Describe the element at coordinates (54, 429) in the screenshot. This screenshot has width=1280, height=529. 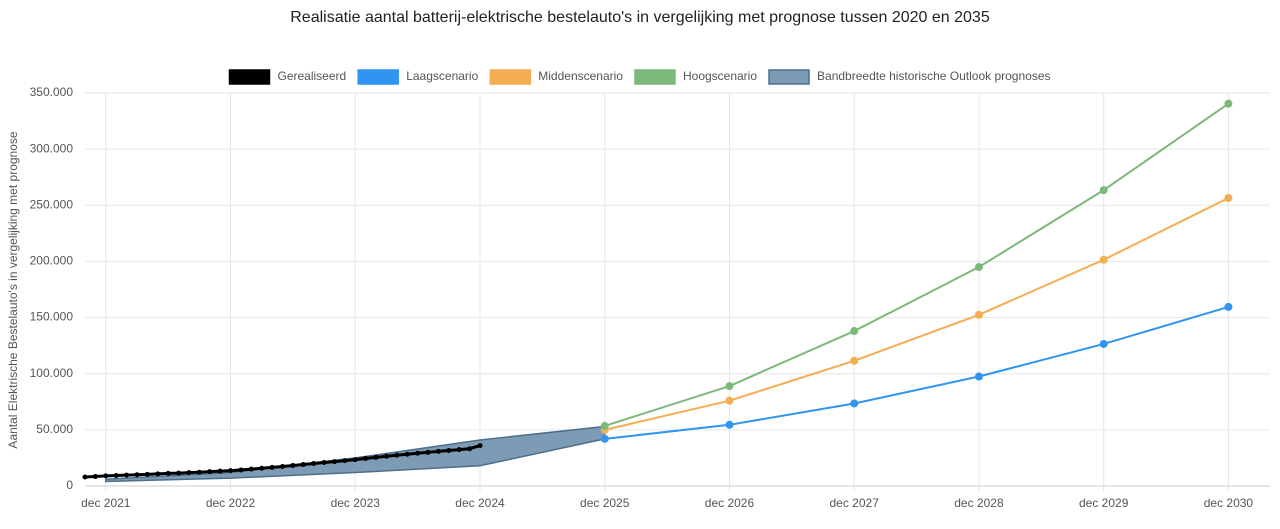
I see `y-tick-label: 50.000` at that location.